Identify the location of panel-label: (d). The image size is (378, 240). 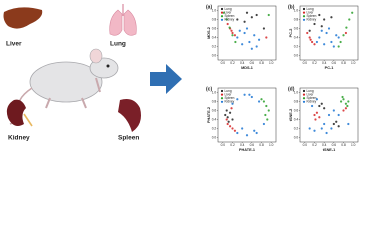
(291, 89).